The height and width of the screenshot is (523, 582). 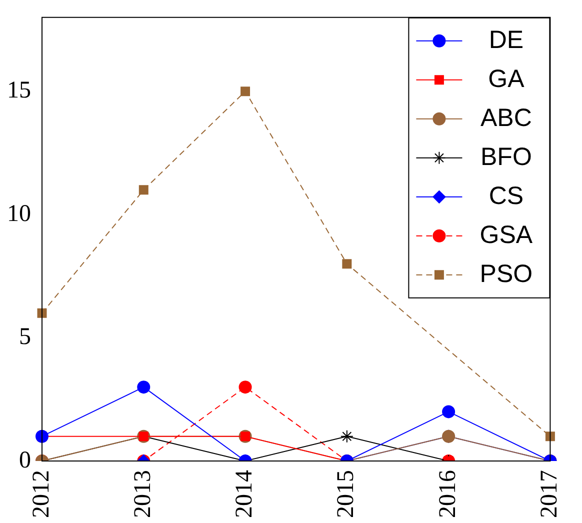 What do you see at coordinates (506, 196) in the screenshot?
I see `legend-label: CS` at bounding box center [506, 196].